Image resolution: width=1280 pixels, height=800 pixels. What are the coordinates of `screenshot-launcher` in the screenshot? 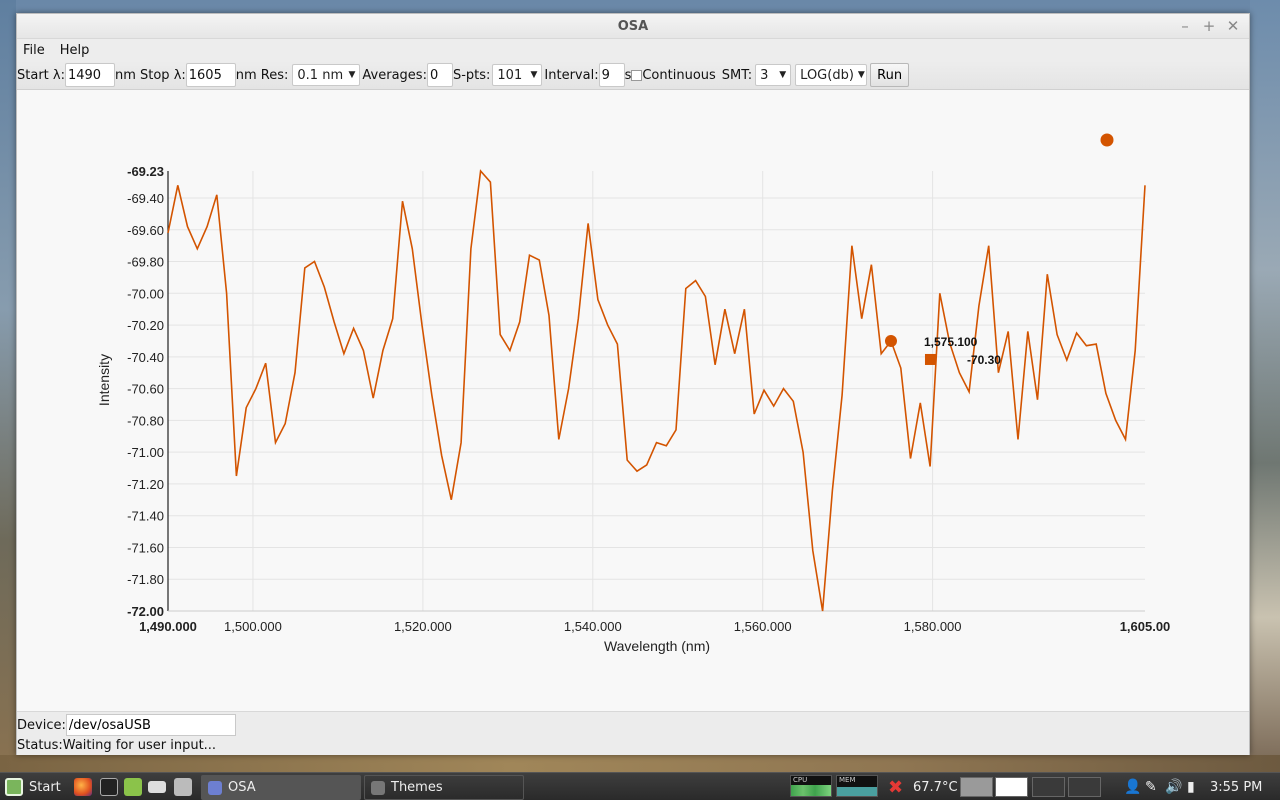 It's located at (183, 786).